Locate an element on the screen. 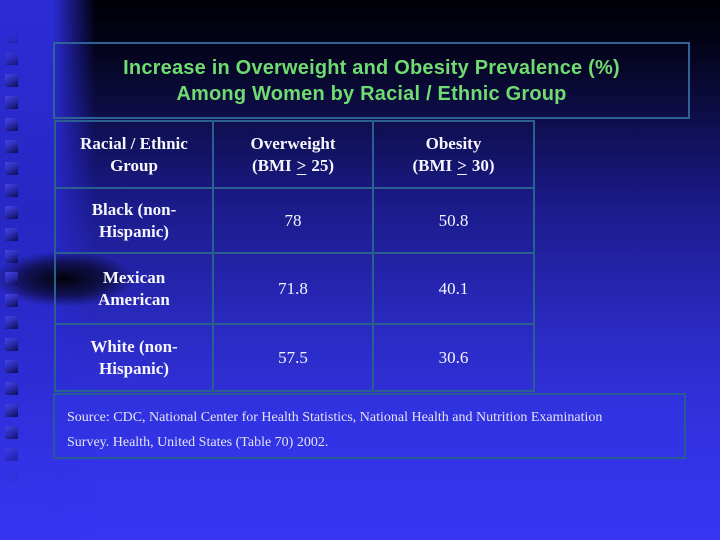  header-group-line2: Group is located at coordinates (134, 165).